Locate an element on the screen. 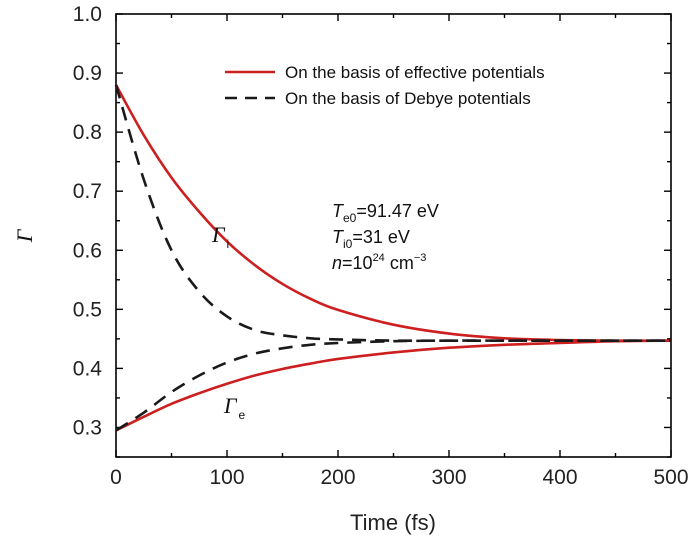  legend-label-effective: On the basis of effective potentials is located at coordinates (415, 72).